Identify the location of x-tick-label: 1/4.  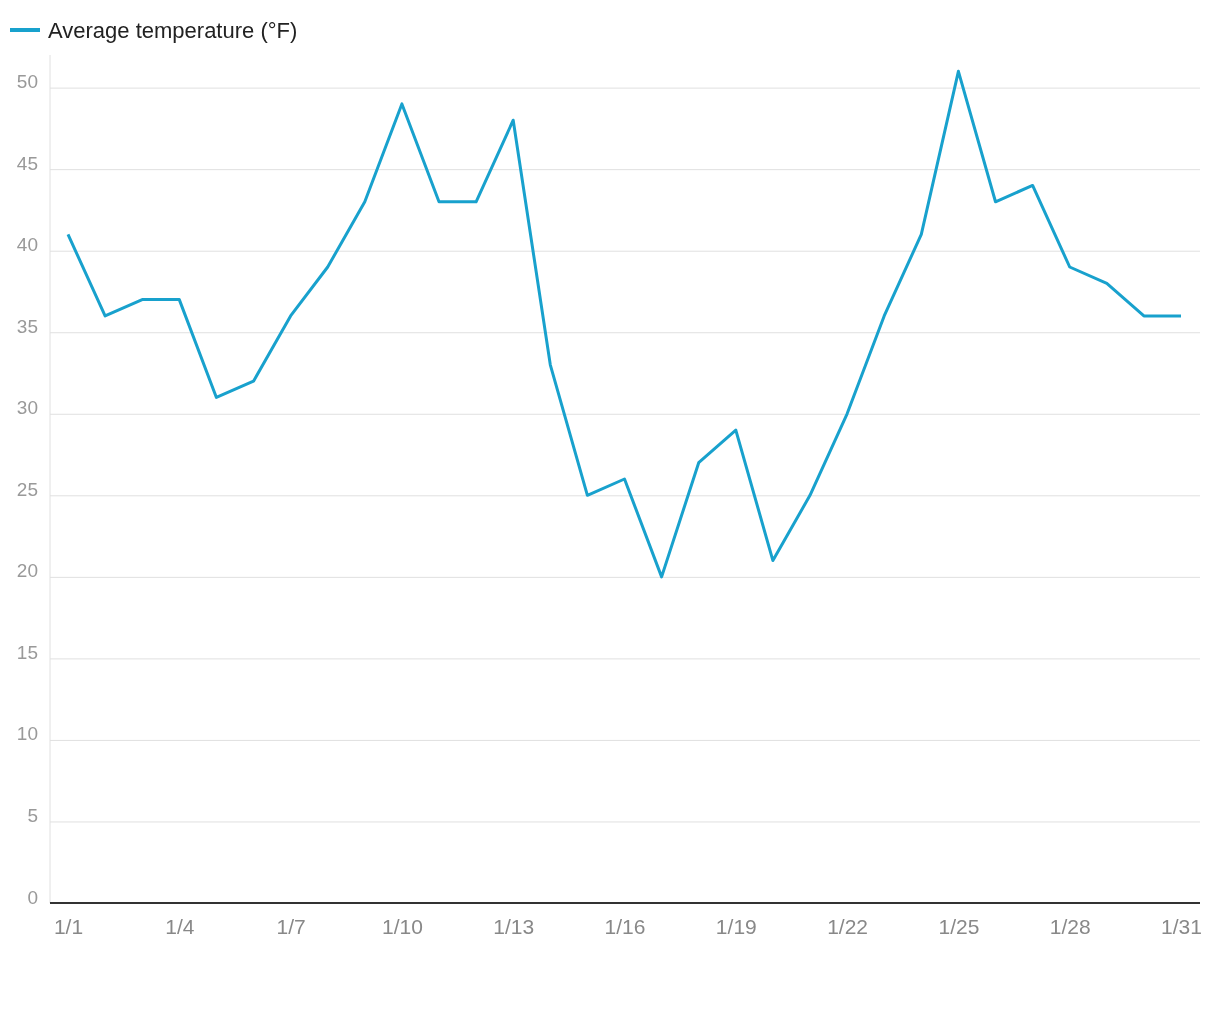
(180, 926).